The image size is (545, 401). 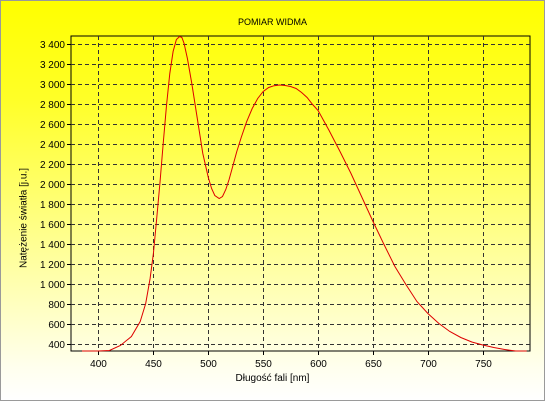 What do you see at coordinates (272, 378) in the screenshot?
I see `x-axis-label: Długość fali [nm]` at bounding box center [272, 378].